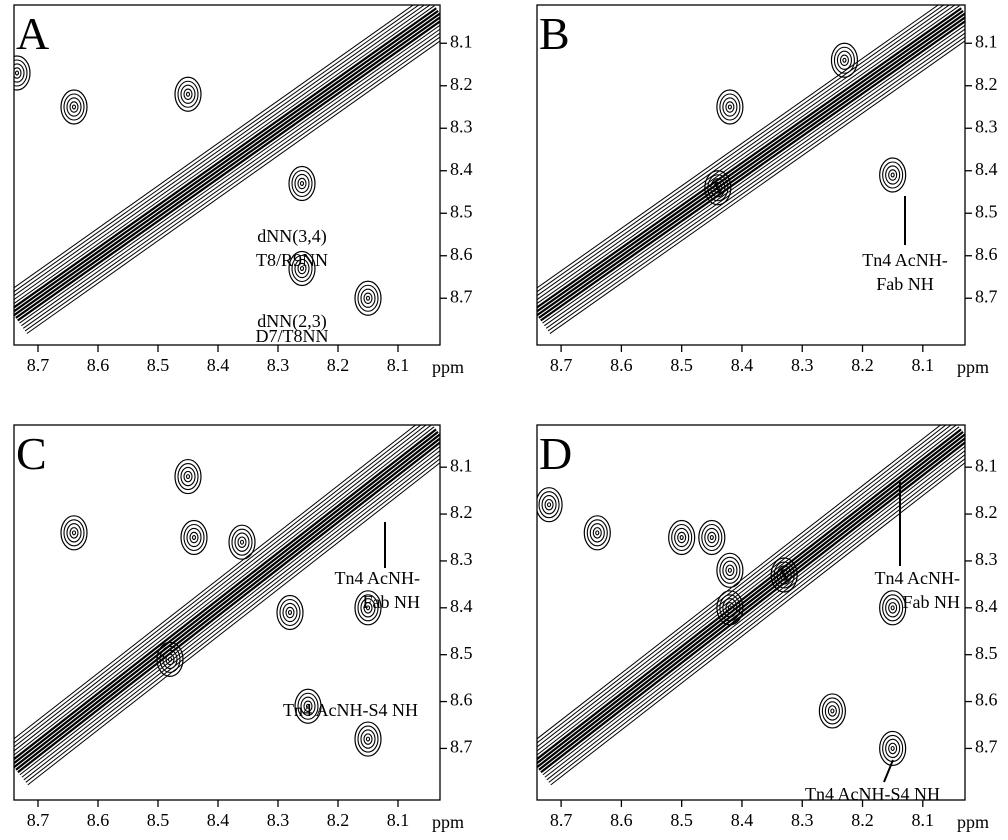 The width and height of the screenshot is (1008, 840). I want to click on y-tick-label: 8.3, so click(986, 126).